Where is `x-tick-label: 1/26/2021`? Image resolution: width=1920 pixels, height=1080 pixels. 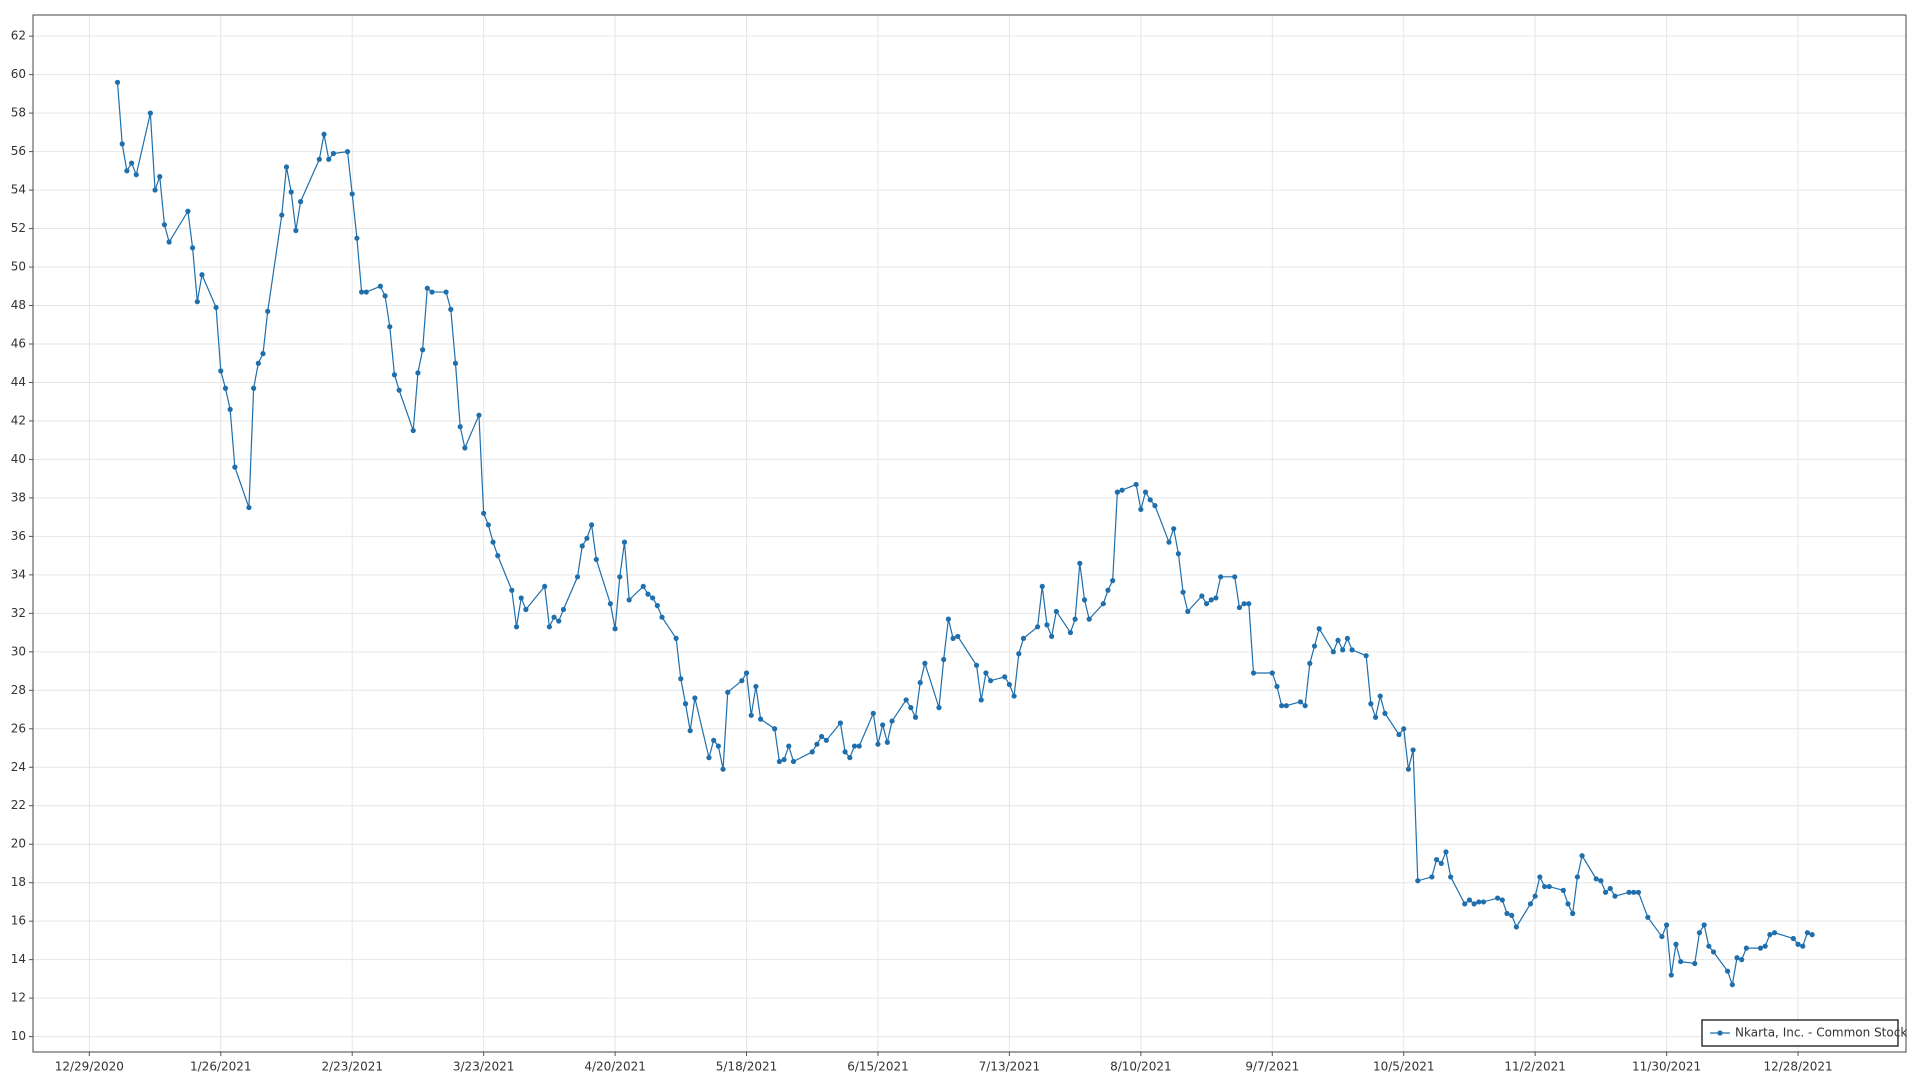 x-tick-label: 1/26/2021 is located at coordinates (221, 1067).